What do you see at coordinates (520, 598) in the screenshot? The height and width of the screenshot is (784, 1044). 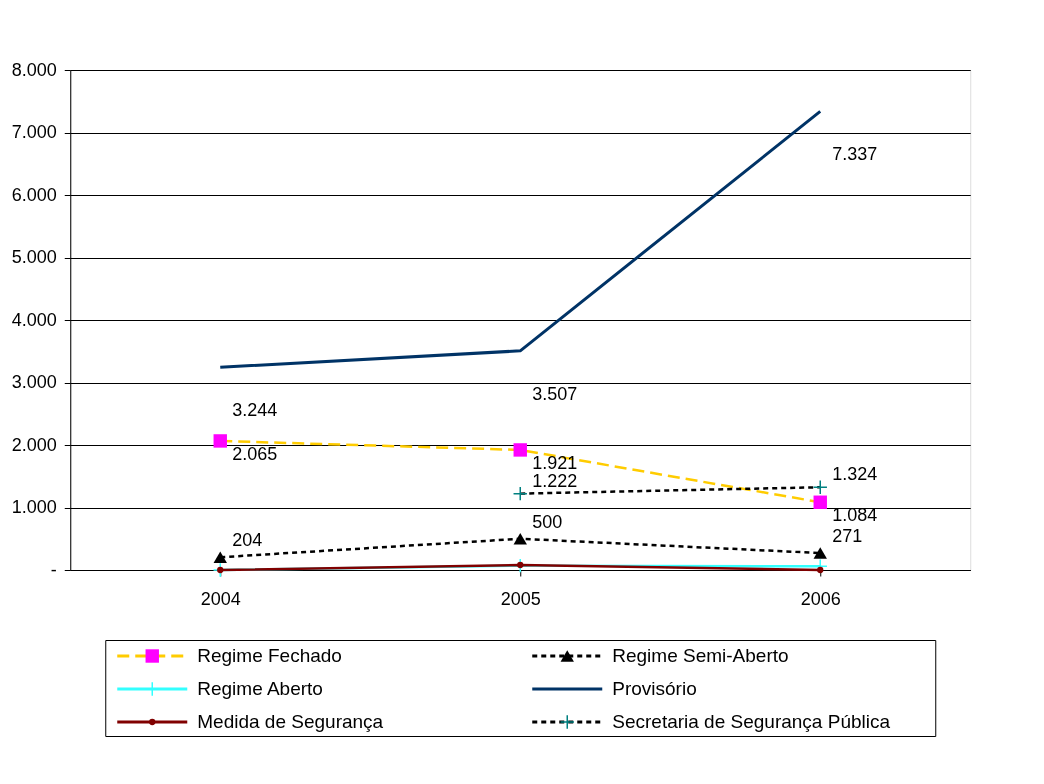 I see `x-tick-label: 2005` at bounding box center [520, 598].